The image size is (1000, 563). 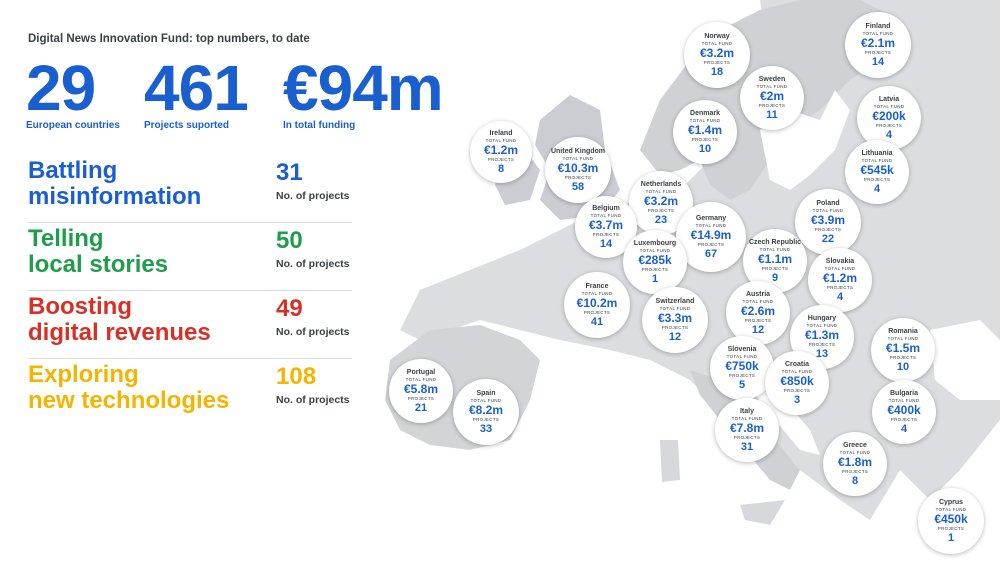 I want to click on country-name: Croatia, so click(x=797, y=364).